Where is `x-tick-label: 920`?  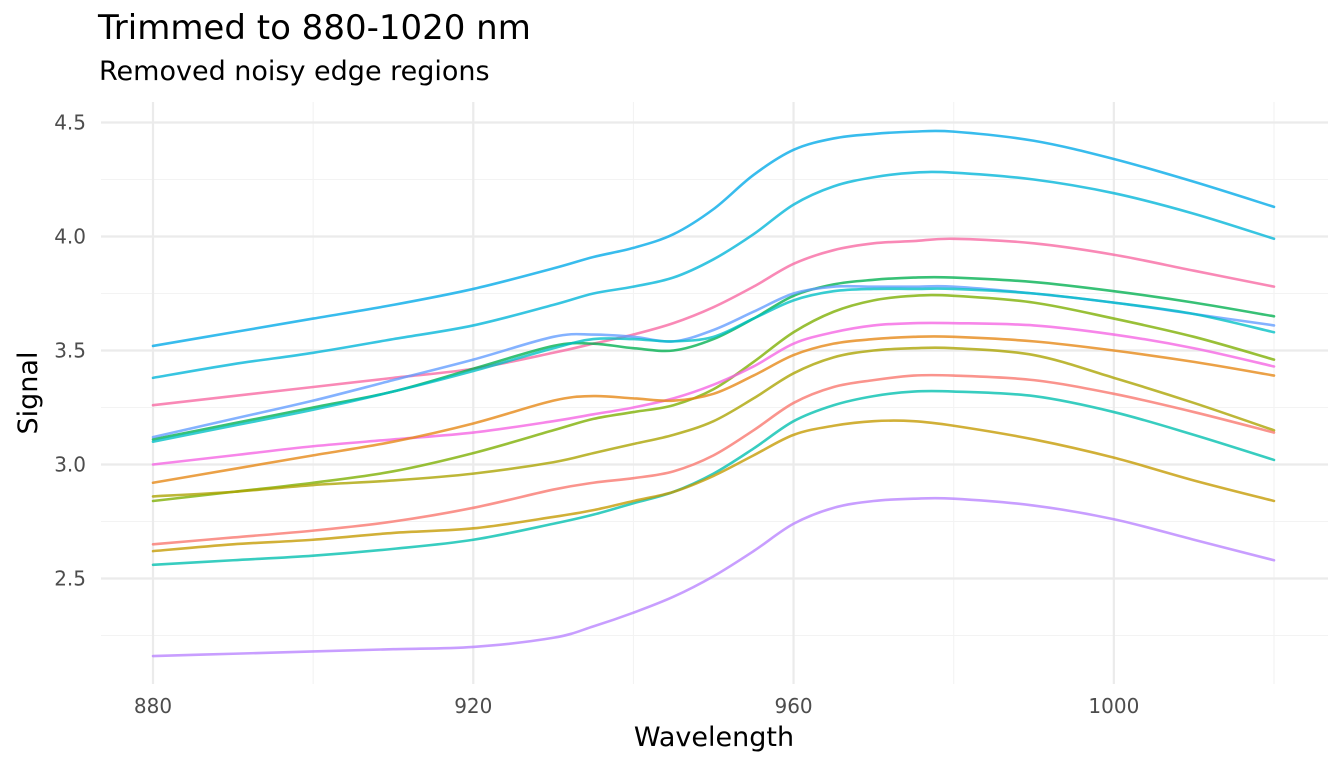 x-tick-label: 920 is located at coordinates (473, 706).